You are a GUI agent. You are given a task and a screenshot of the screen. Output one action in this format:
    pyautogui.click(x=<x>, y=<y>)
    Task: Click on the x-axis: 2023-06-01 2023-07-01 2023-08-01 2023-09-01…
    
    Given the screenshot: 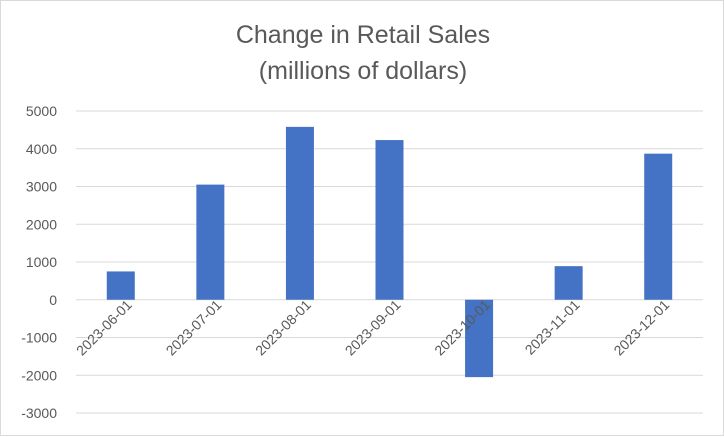 What is the action you would take?
    pyautogui.click(x=373, y=327)
    